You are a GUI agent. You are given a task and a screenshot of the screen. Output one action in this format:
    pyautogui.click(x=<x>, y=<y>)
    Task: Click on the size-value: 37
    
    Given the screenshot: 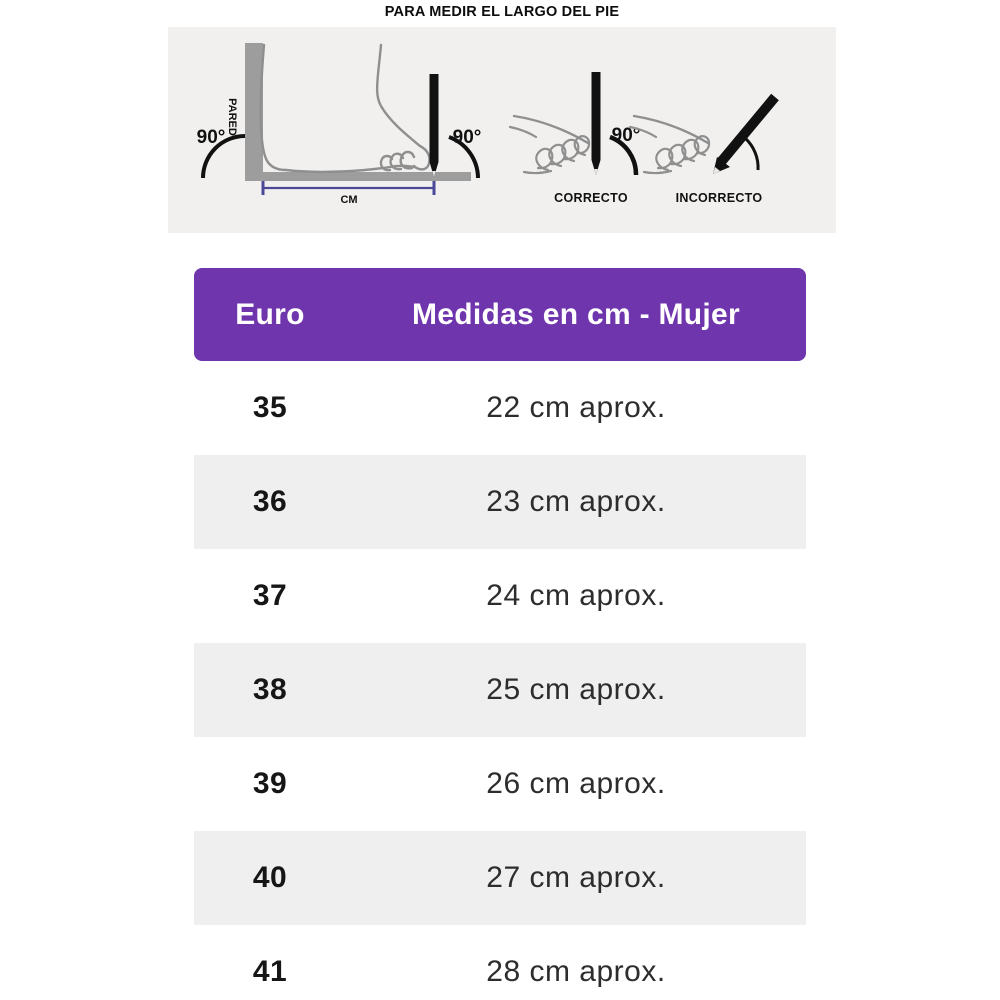 What is the action you would take?
    pyautogui.click(x=270, y=595)
    